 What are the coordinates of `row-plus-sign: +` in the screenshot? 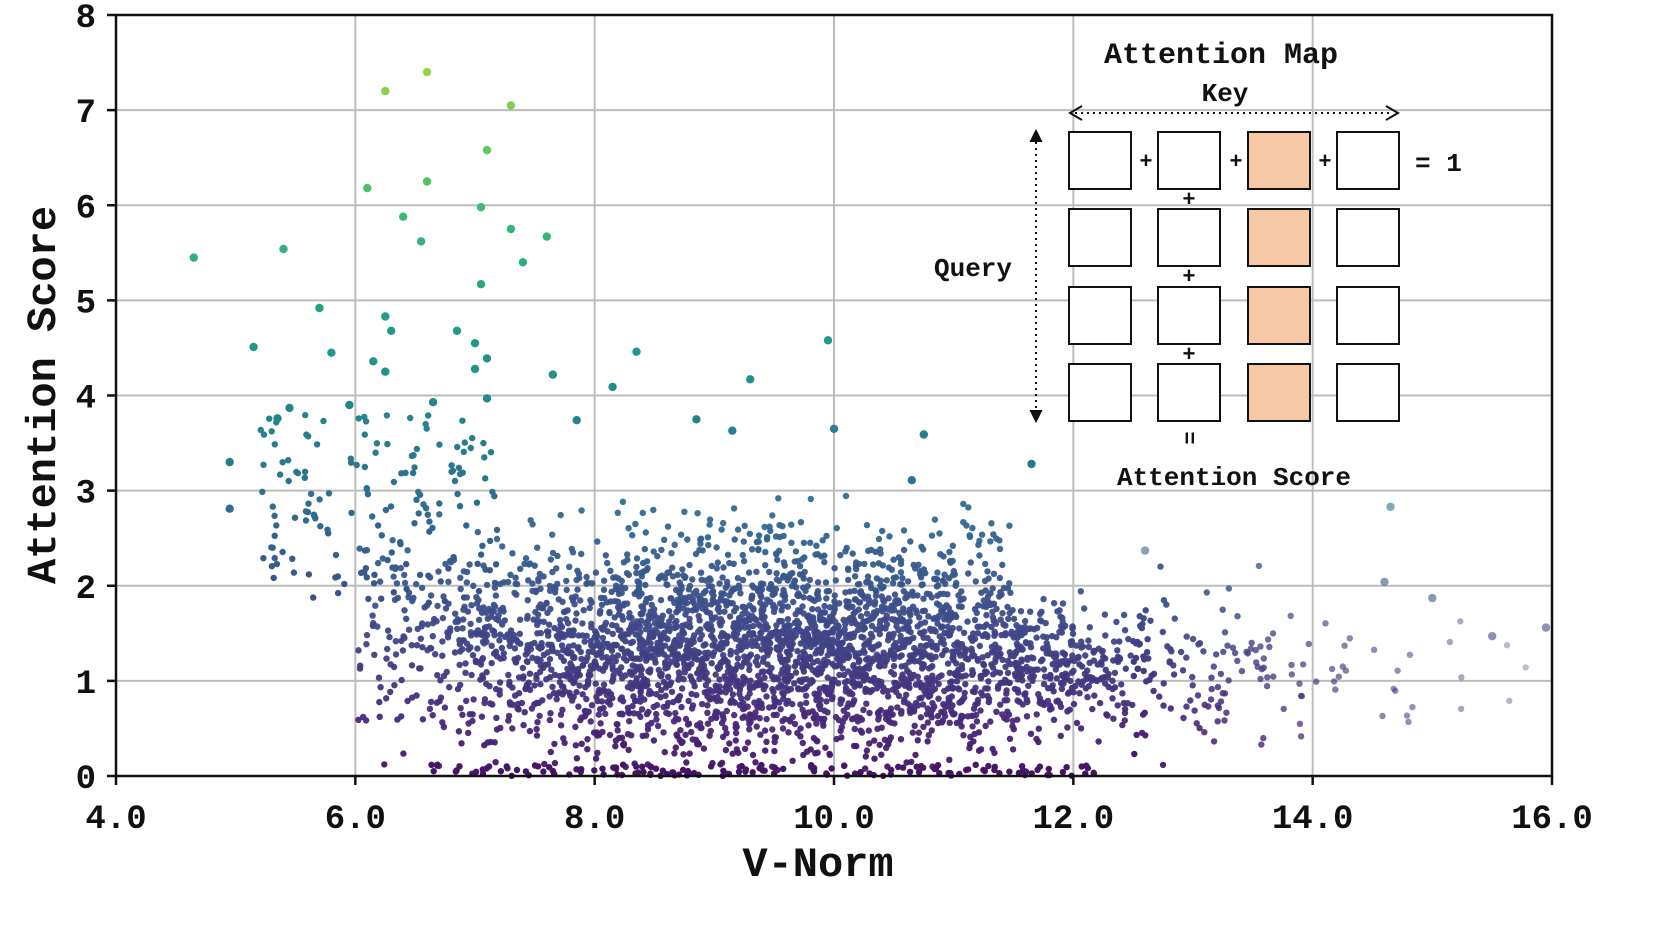 It's located at (1145, 162).